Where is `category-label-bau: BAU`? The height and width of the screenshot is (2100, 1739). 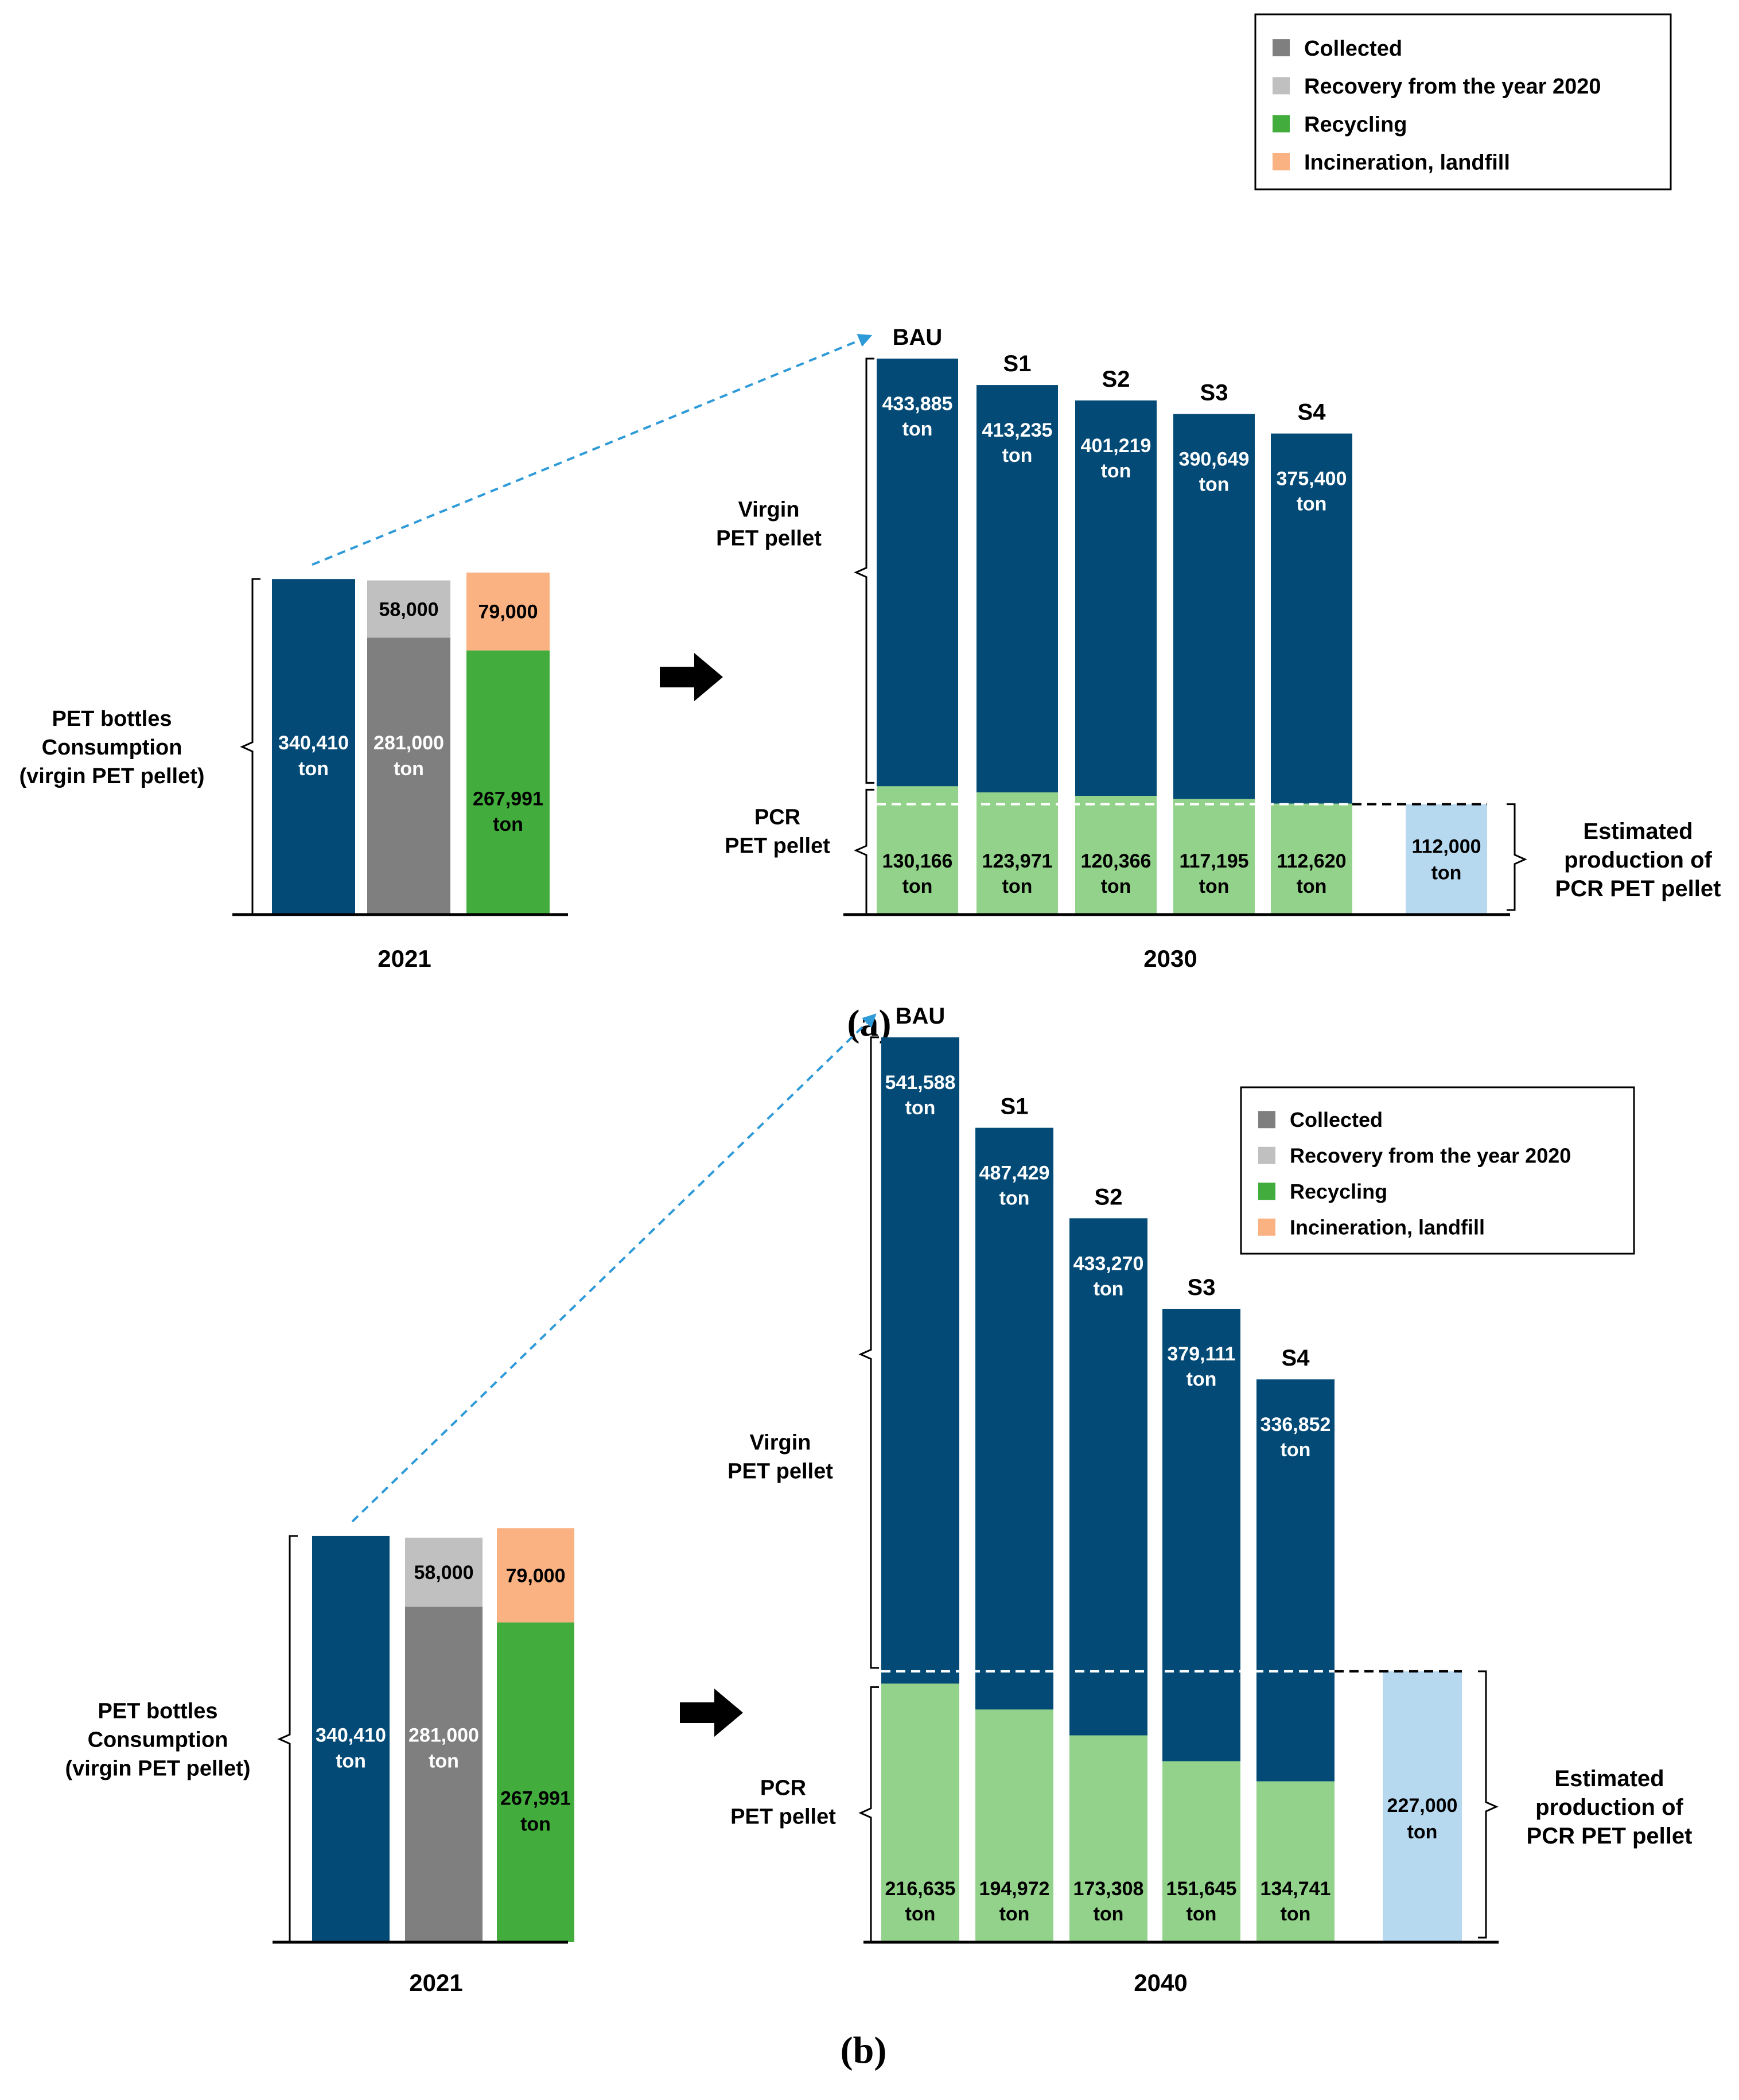 category-label-bau: BAU is located at coordinates (921, 1016).